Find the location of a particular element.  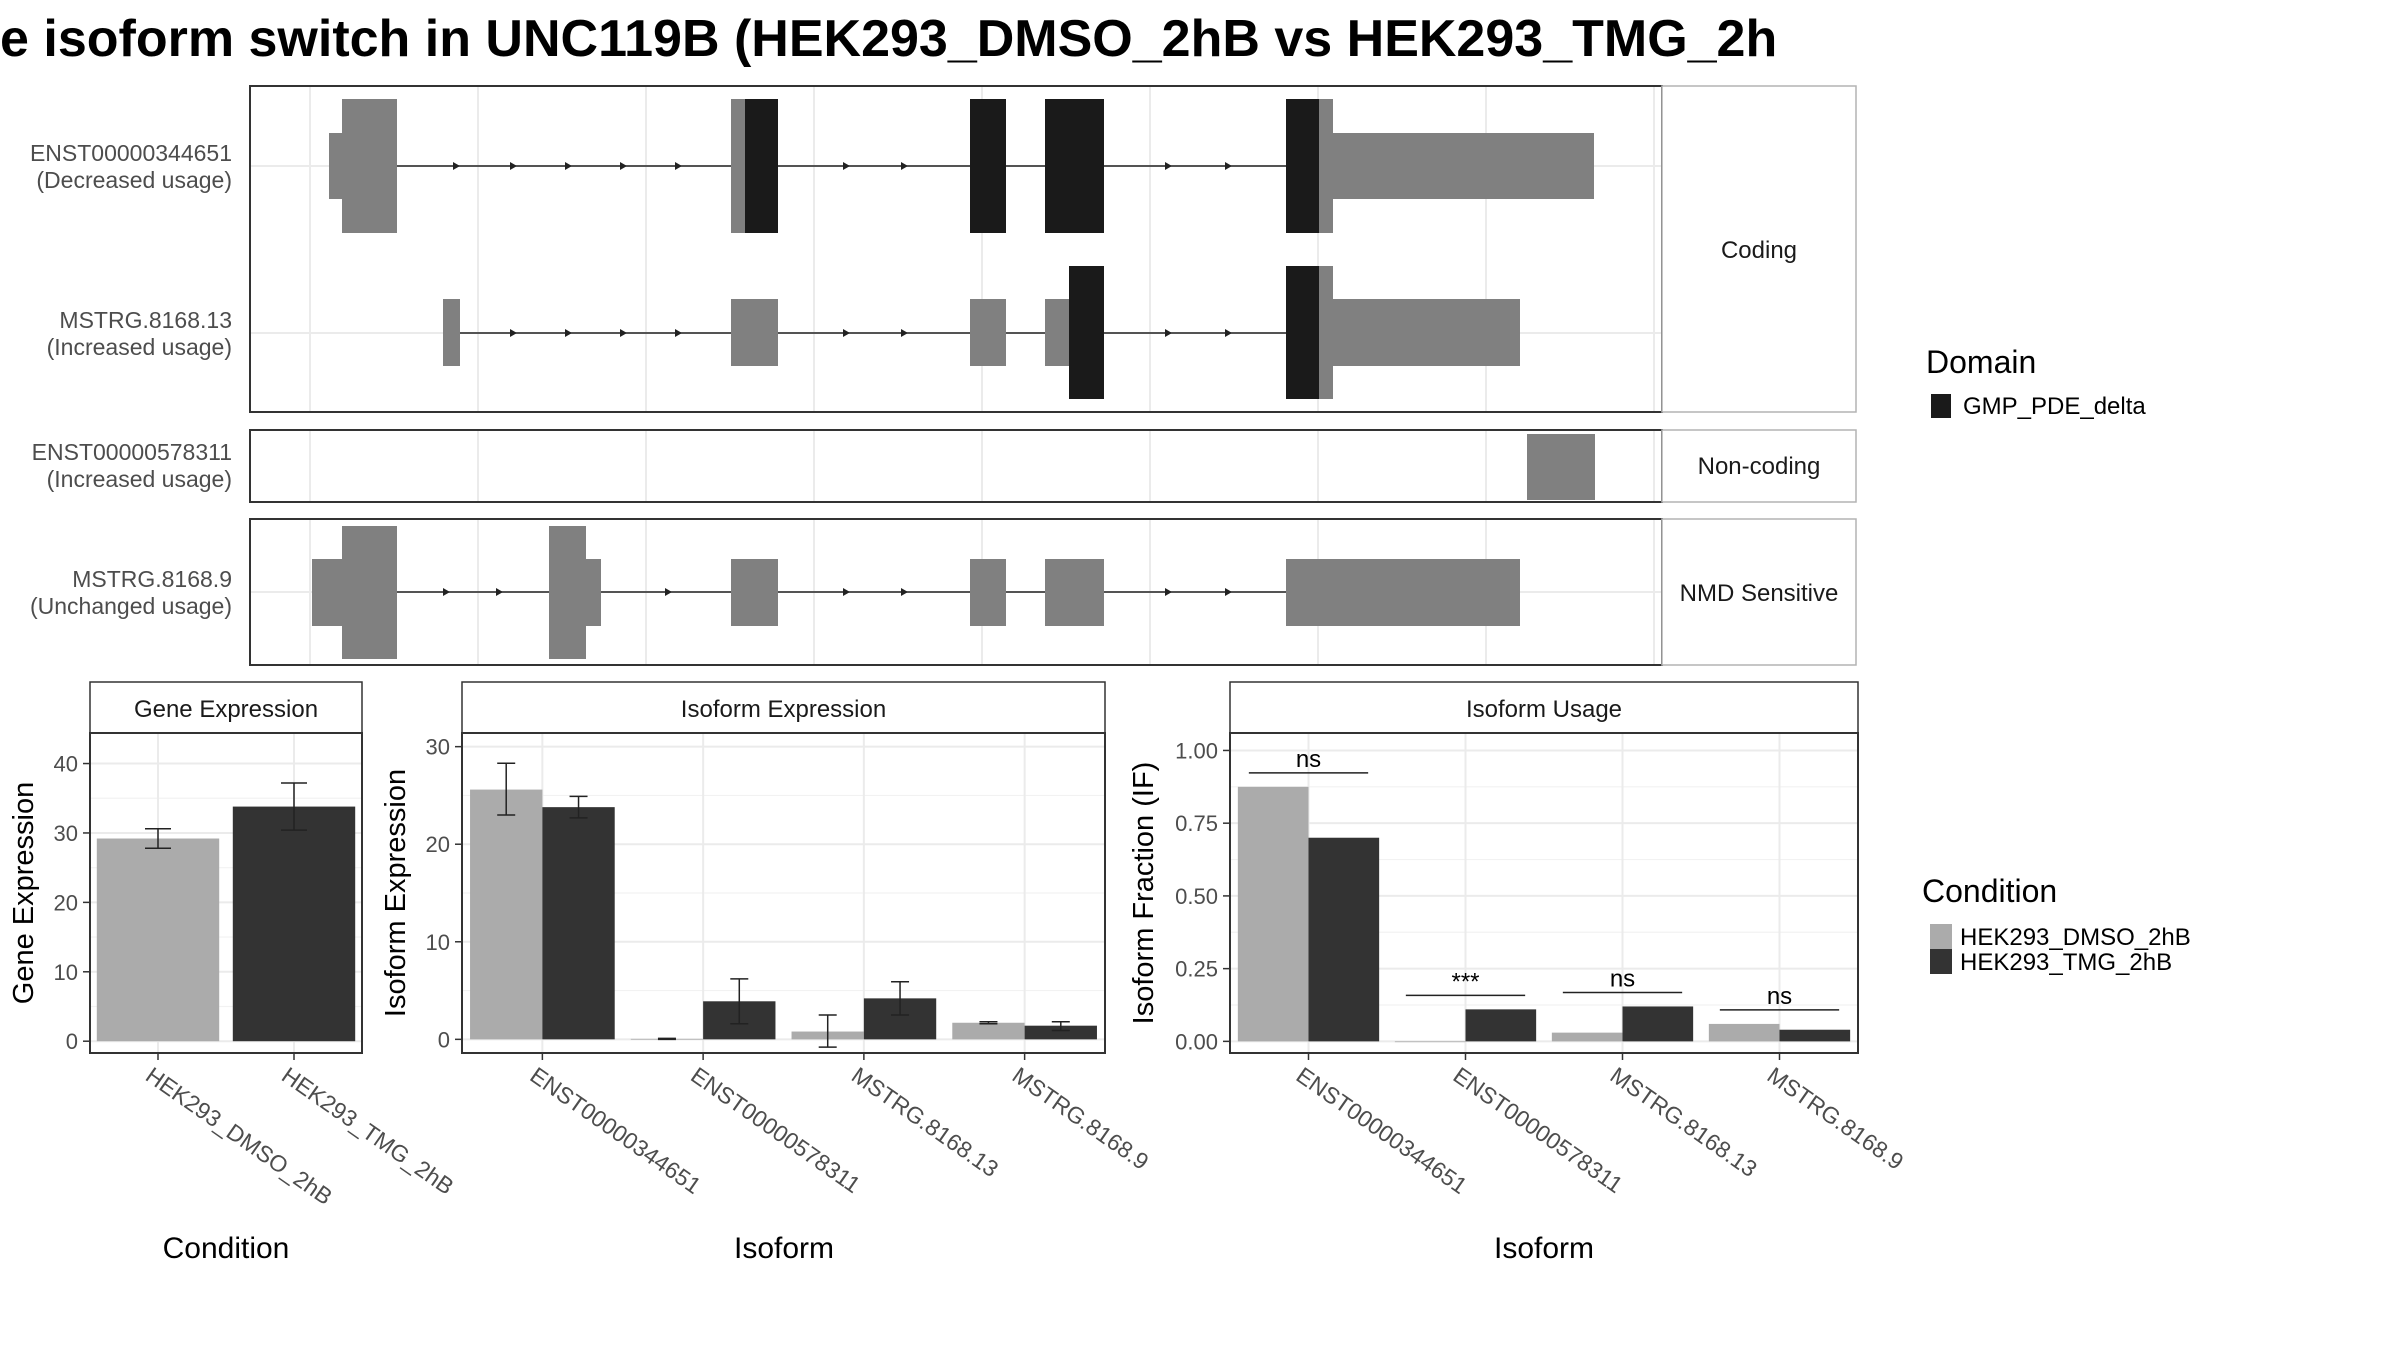

y-tick-label: 0.50 is located at coordinates (1196, 896).